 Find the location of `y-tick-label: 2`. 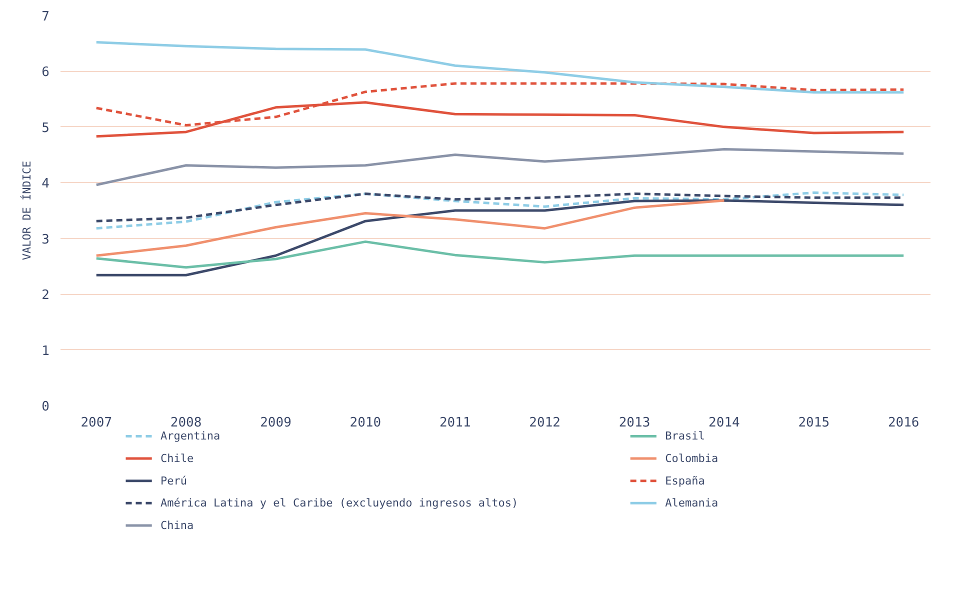

y-tick-label: 2 is located at coordinates (46, 296).